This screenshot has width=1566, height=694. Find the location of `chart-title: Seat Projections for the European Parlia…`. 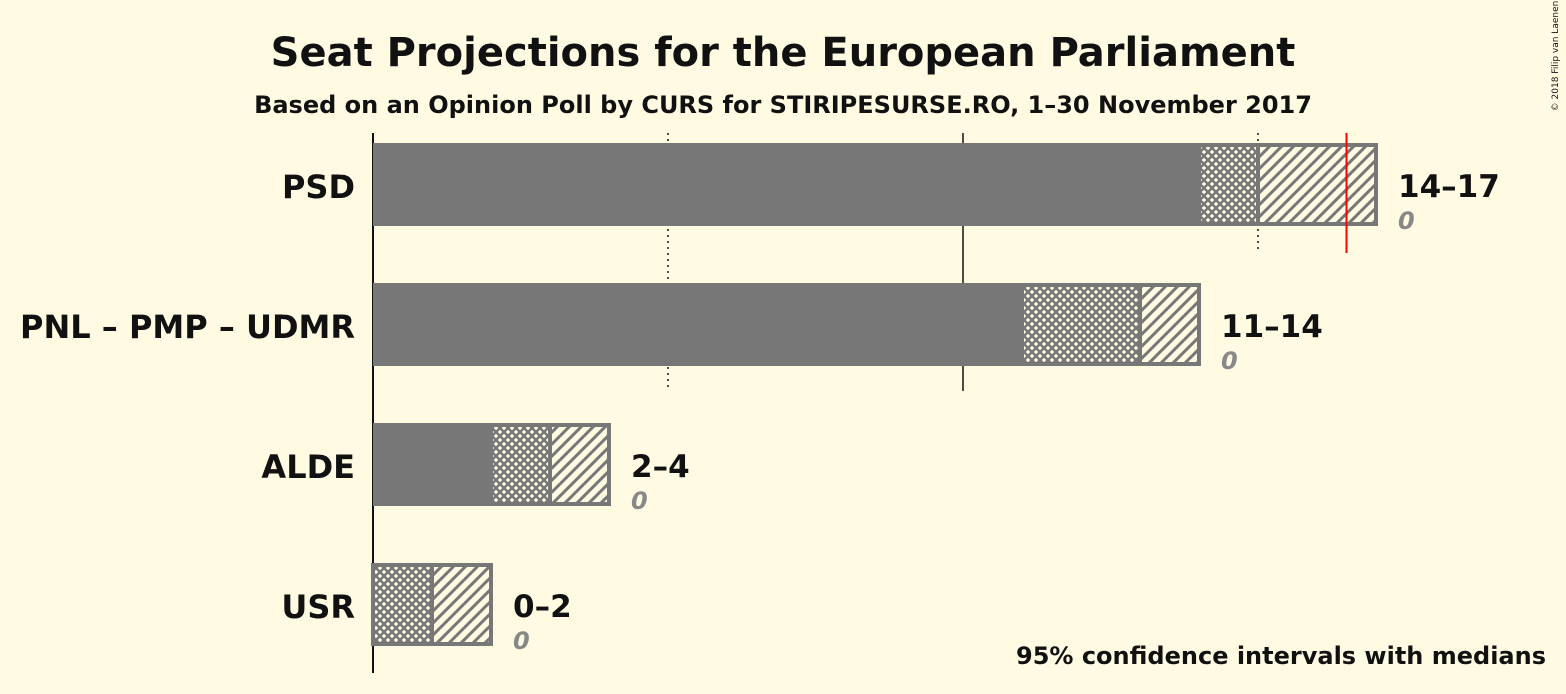

chart-title: Seat Projections for the European Parlia… is located at coordinates (783, 53).